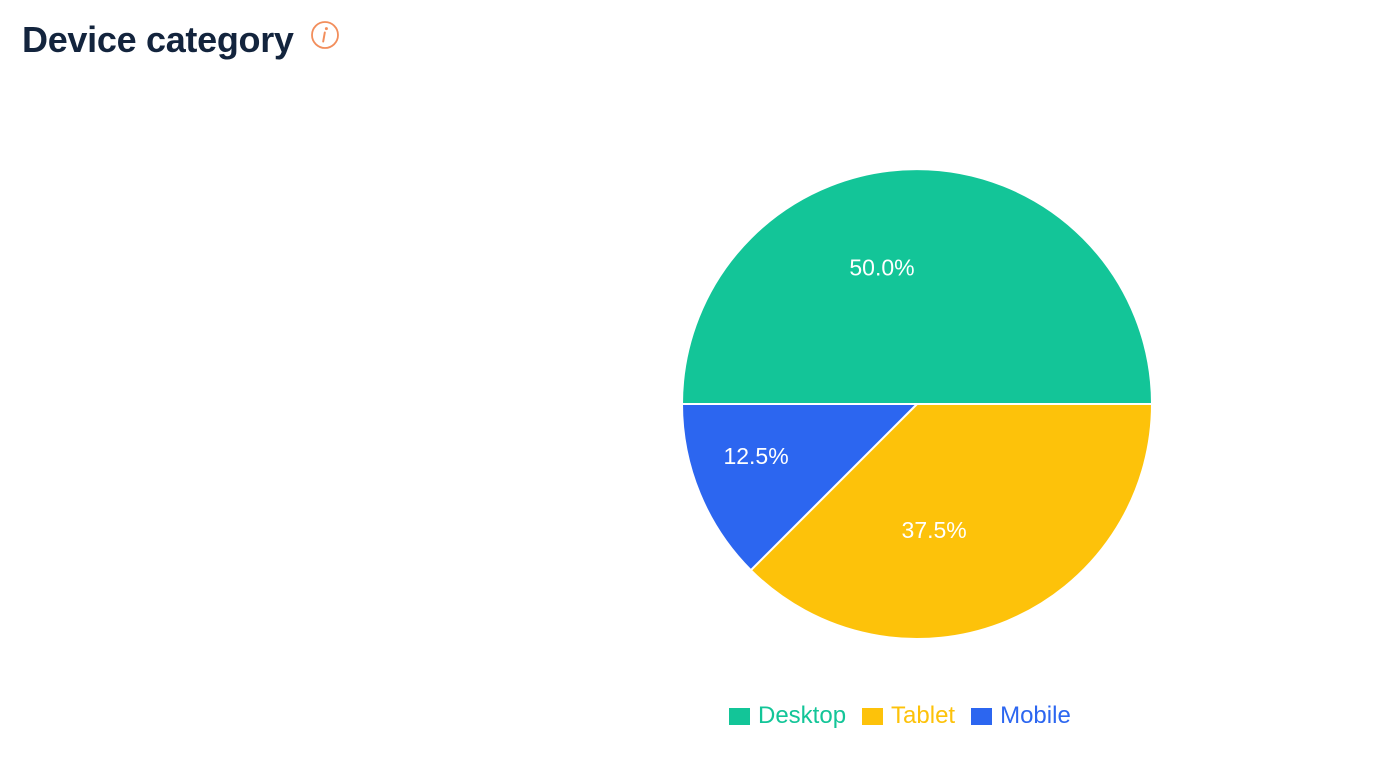 This screenshot has width=1396, height=762. Describe the element at coordinates (923, 715) in the screenshot. I see `legend-label-tablet: Tablet` at that location.